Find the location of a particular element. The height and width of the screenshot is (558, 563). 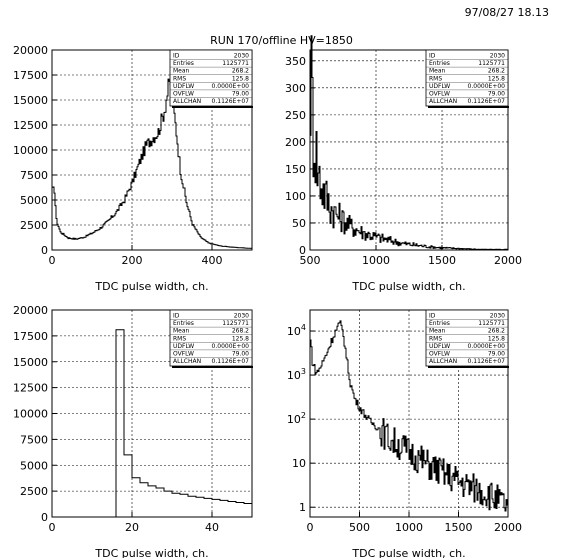

x-tick-label: 200 is located at coordinates (132, 260).